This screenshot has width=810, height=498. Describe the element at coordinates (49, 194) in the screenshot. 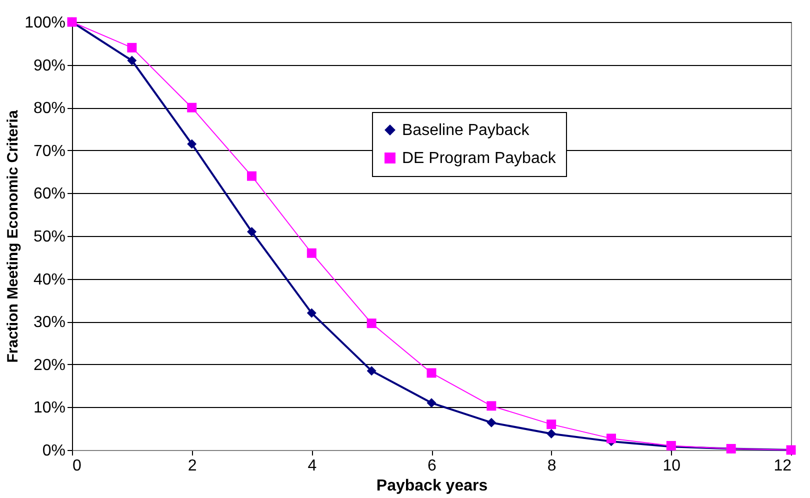

I see `y-tick-label: 60%` at that location.